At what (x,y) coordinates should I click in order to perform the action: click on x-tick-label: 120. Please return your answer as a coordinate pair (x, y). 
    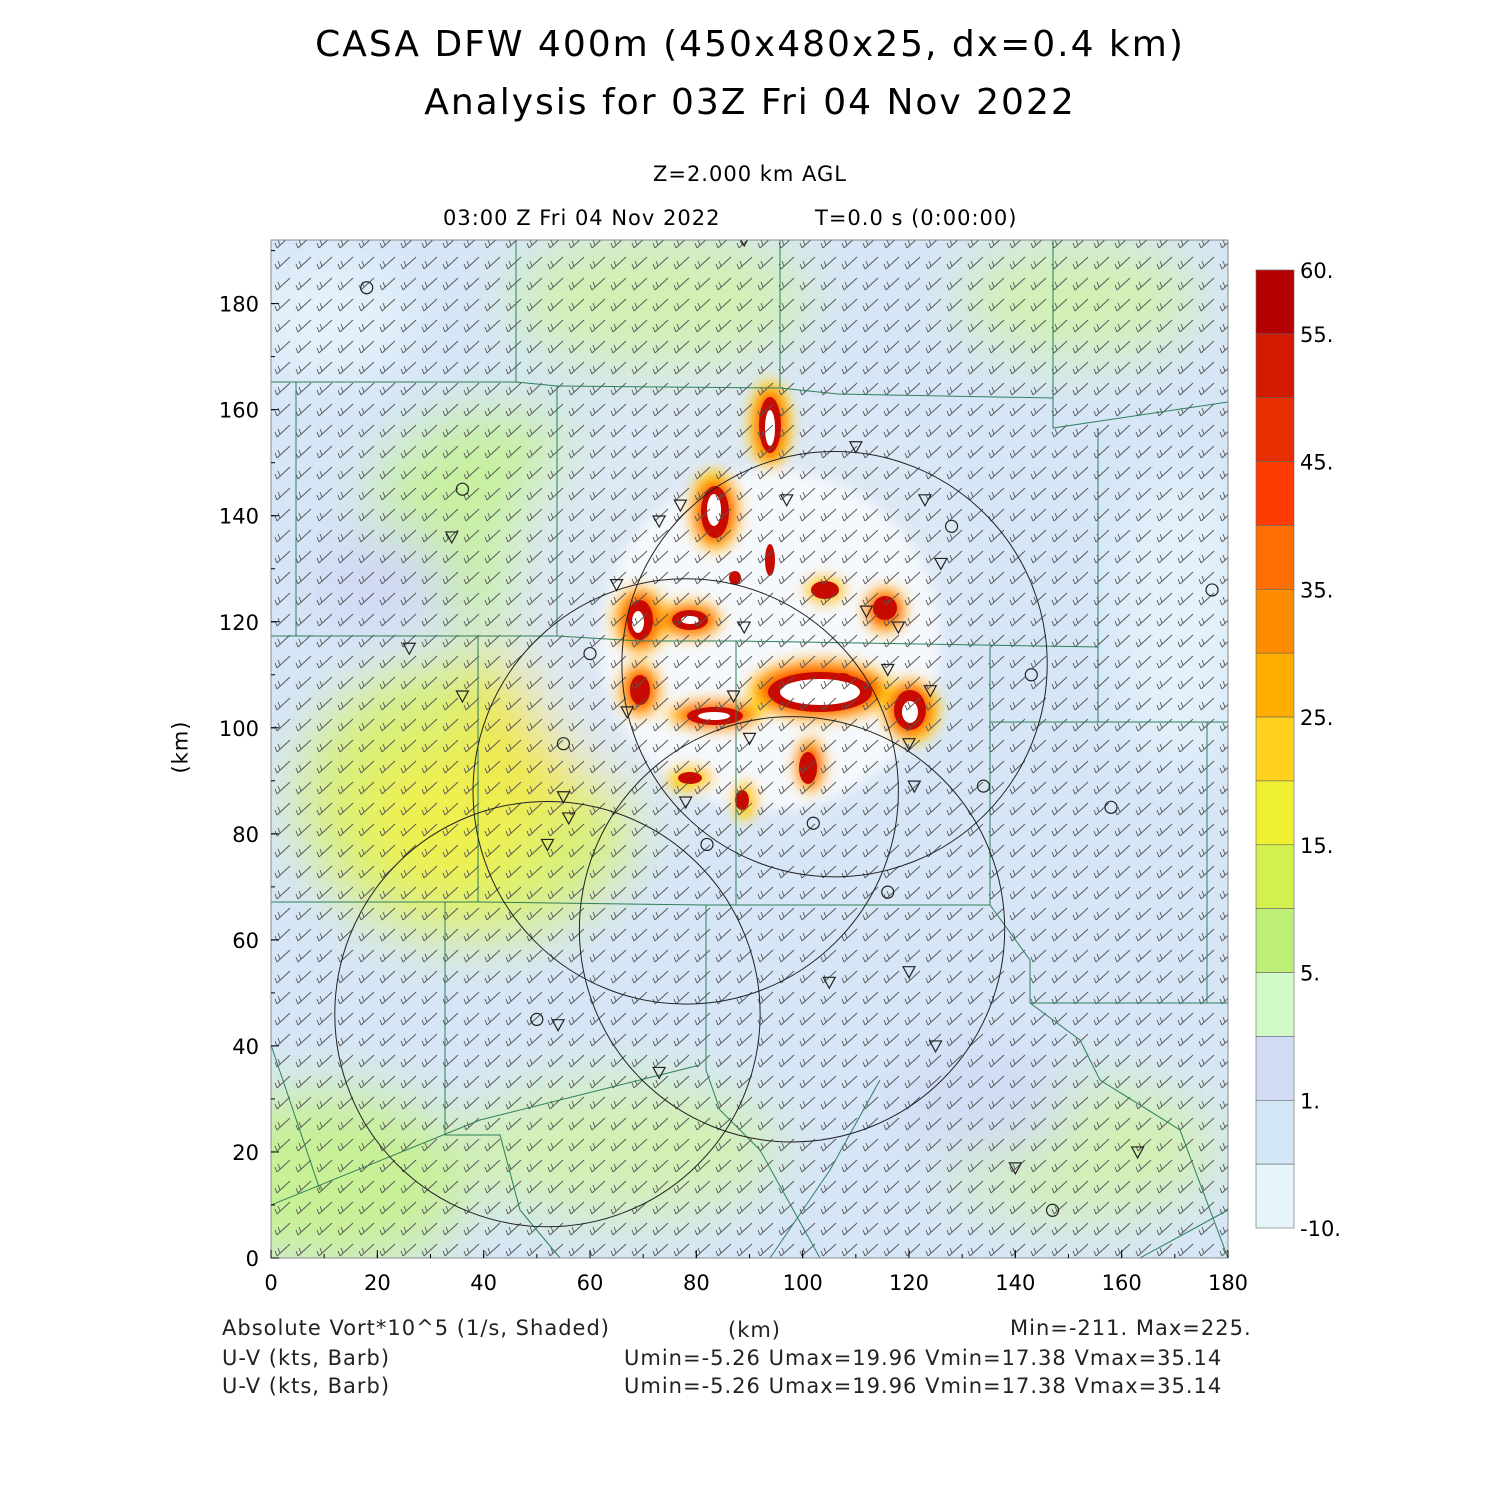
    Looking at the image, I should click on (909, 1283).